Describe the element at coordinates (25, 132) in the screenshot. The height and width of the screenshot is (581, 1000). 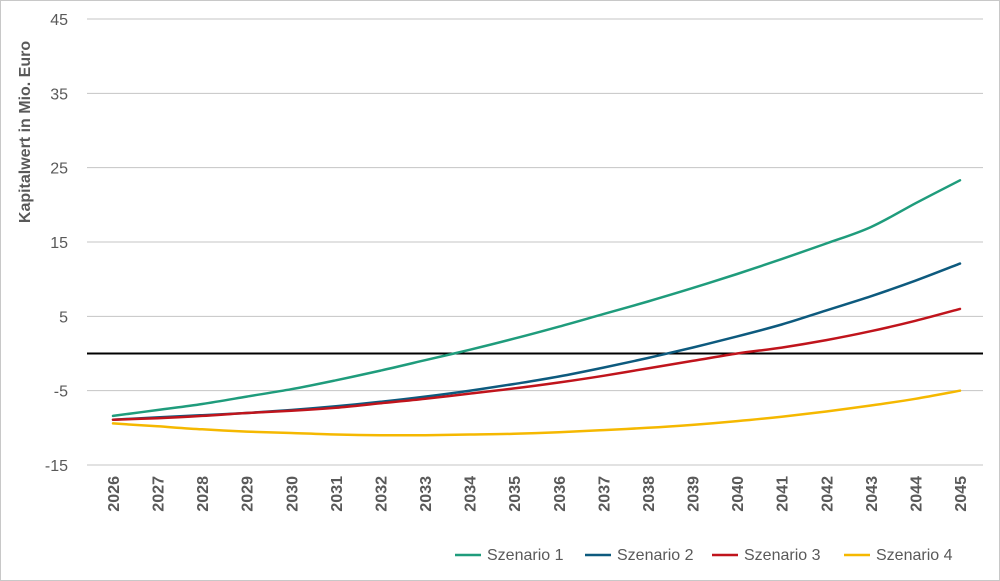
I see `y-axis-label: Kapitalwert in Mio. Euro` at that location.